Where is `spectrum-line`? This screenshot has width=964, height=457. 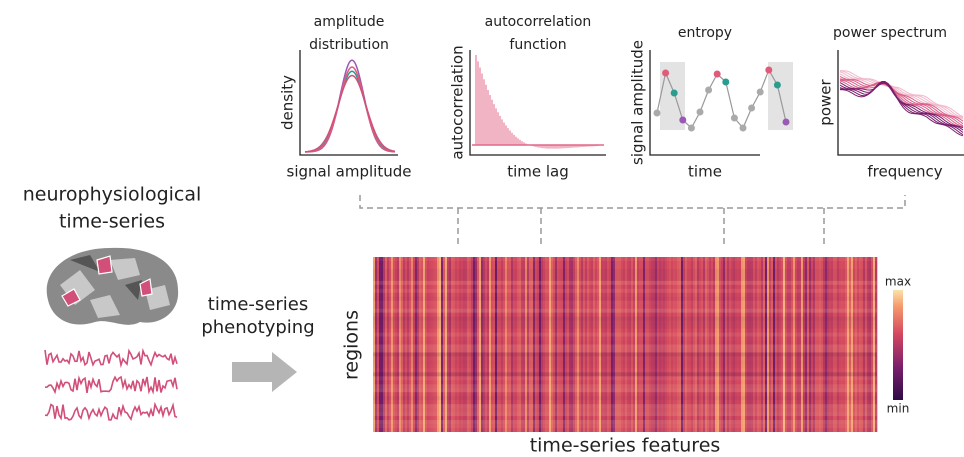
spectrum-line is located at coordinates (901, 104).